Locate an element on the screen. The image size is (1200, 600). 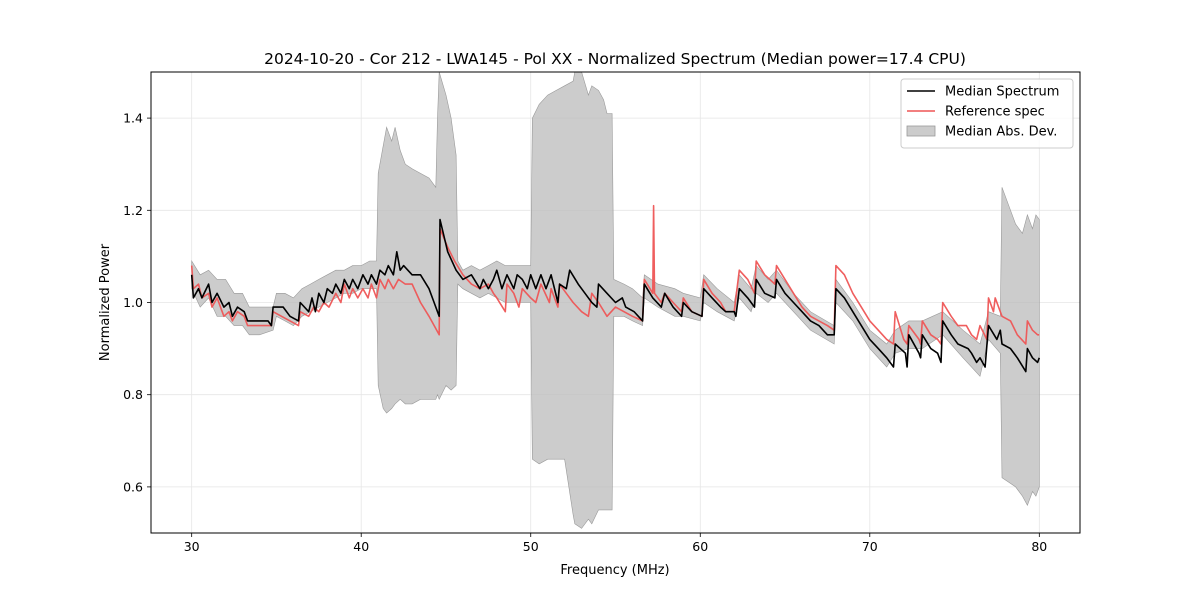
y-axis-label: Normalized Power is located at coordinates (105, 302).